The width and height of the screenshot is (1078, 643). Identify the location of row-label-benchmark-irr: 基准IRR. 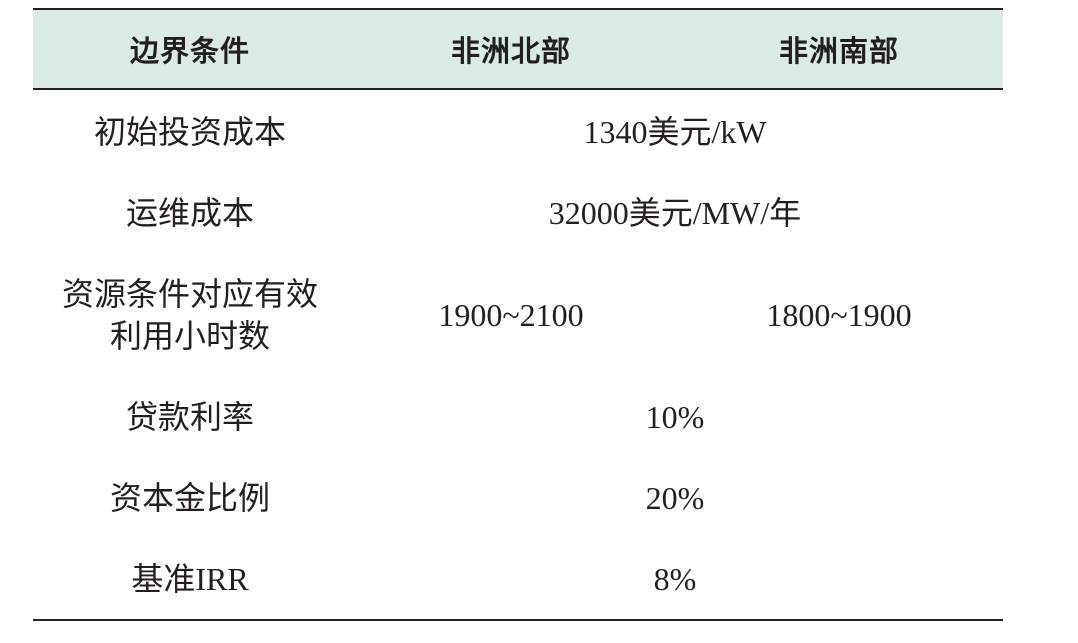
(190, 579).